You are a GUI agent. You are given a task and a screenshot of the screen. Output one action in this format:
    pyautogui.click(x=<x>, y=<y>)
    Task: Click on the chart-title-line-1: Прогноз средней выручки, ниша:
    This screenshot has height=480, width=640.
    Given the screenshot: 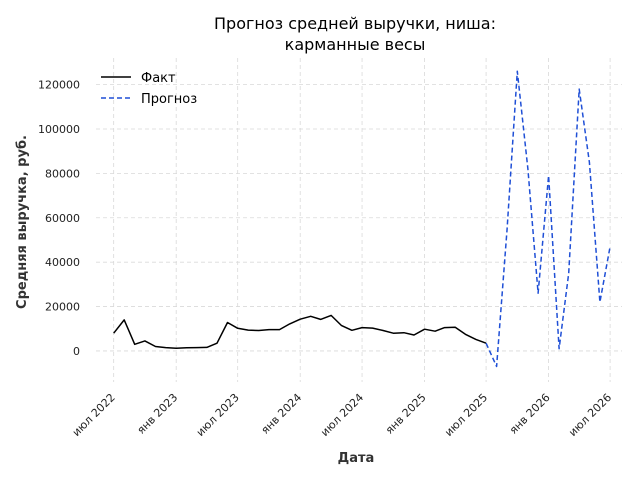 What is the action you would take?
    pyautogui.click(x=355, y=23)
    